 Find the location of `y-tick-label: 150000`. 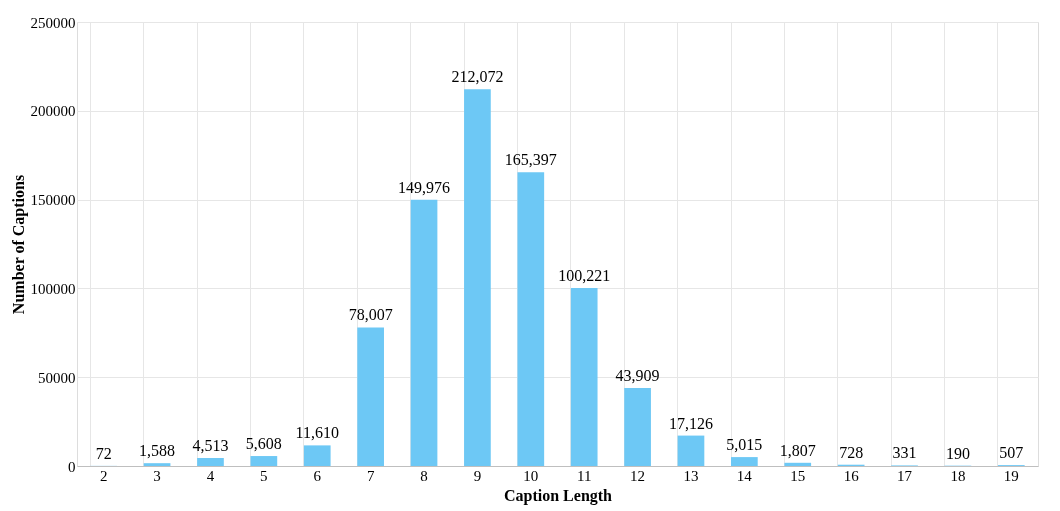

y-tick-label: 150000 is located at coordinates (53, 200).